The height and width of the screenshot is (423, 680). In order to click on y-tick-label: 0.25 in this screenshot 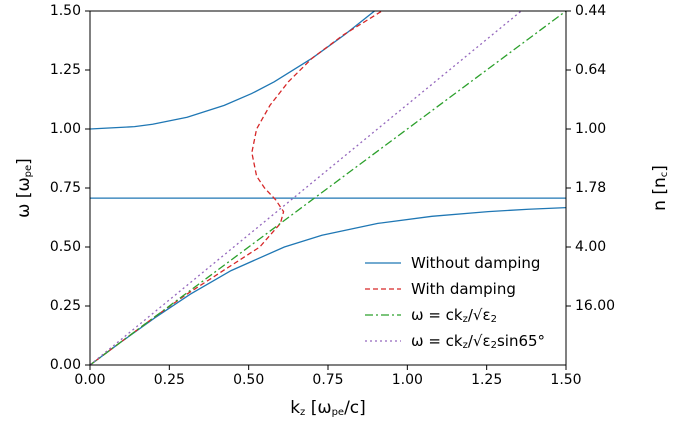, I will do `click(65, 306)`.